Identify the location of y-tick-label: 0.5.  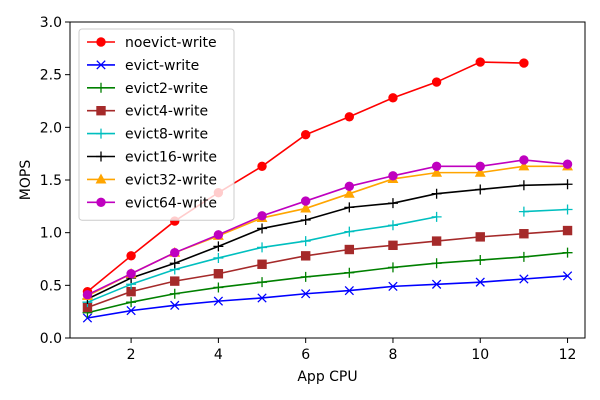
(51, 286).